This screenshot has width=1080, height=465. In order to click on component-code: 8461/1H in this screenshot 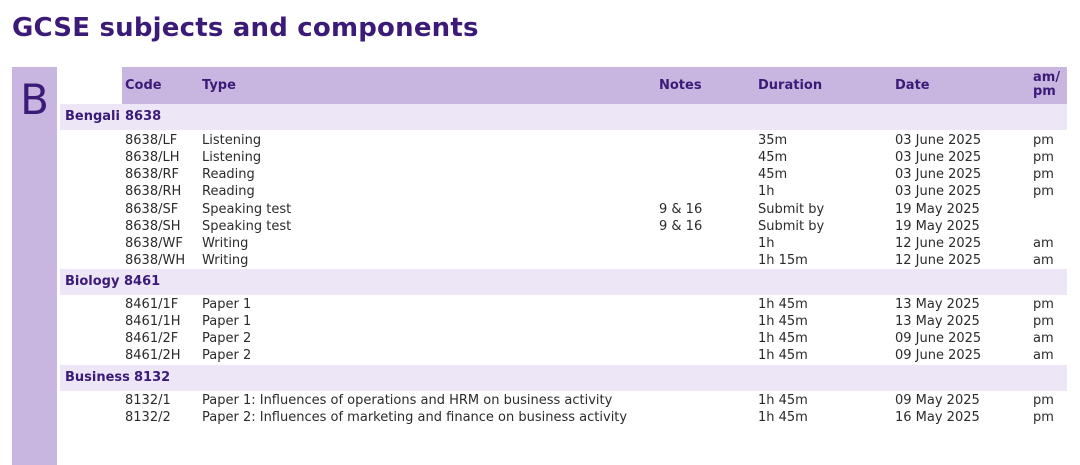, I will do `click(153, 321)`.